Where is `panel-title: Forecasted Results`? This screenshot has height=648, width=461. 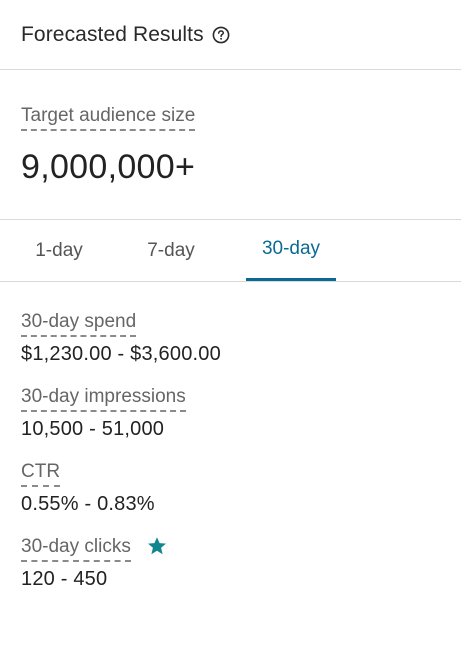
panel-title: Forecasted Results is located at coordinates (112, 34).